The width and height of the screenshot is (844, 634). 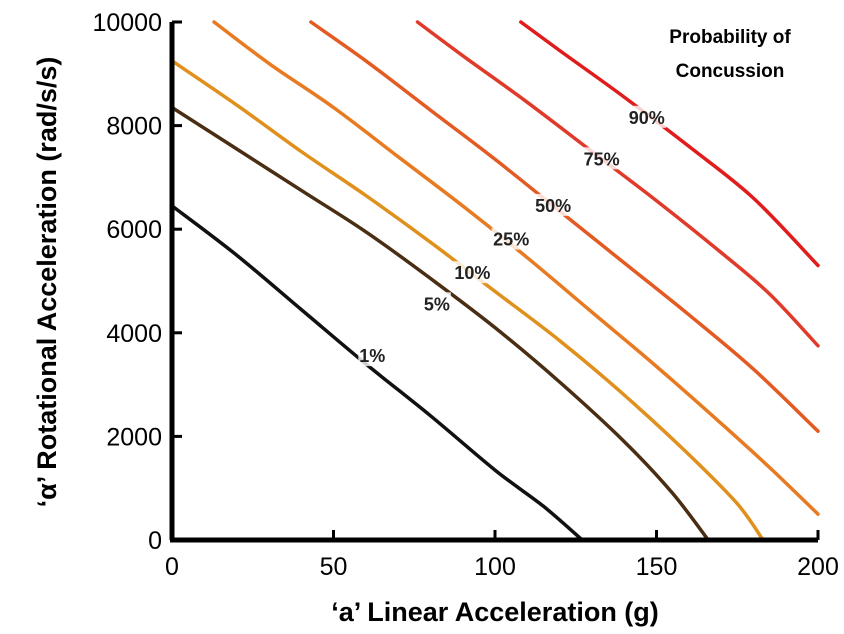 What do you see at coordinates (127, 23) in the screenshot?
I see `y-tick-label: 10000` at bounding box center [127, 23].